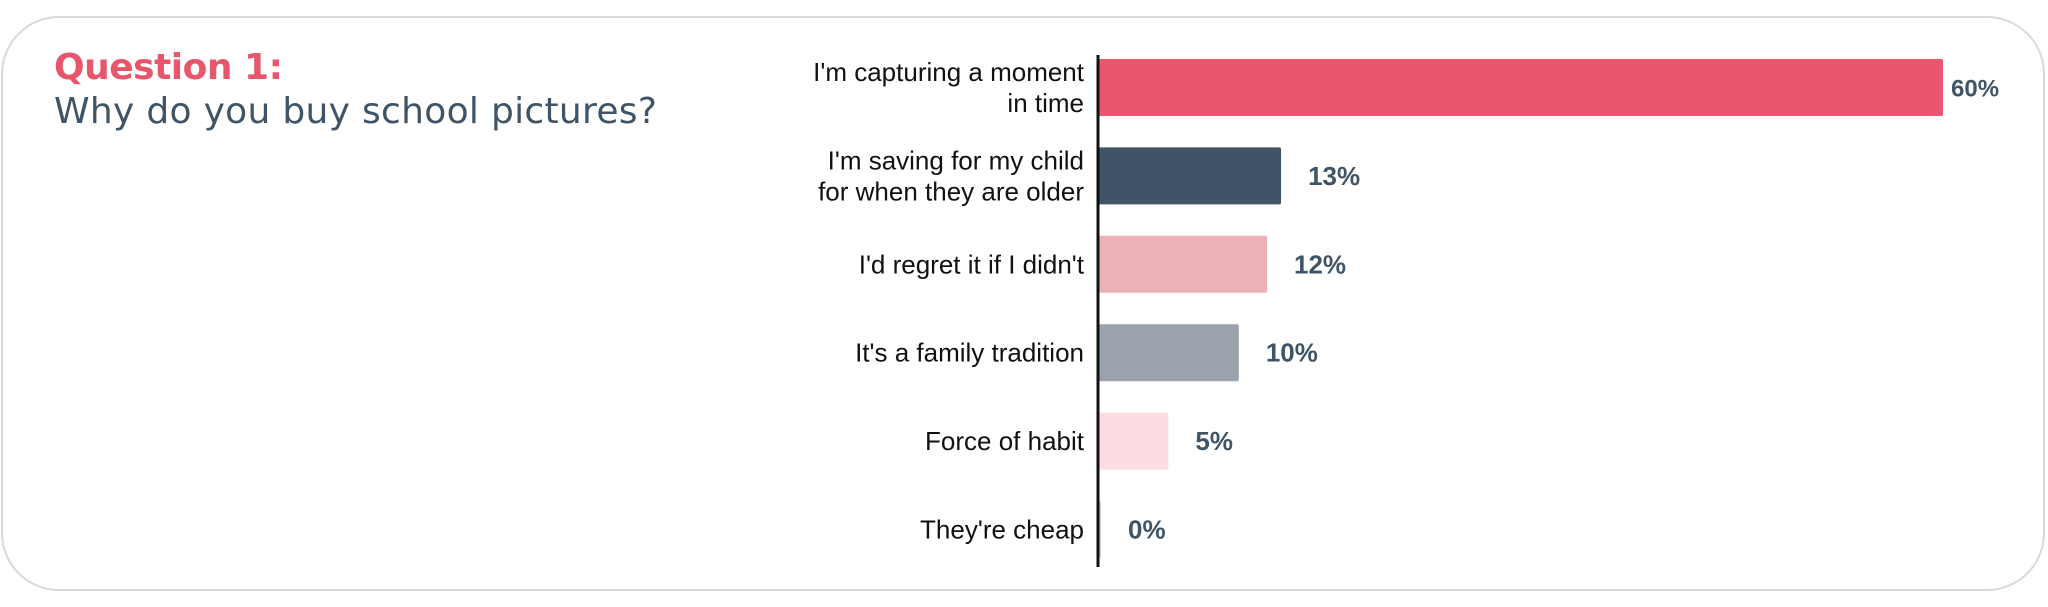 This screenshot has height=607, width=2048. Describe the element at coordinates (1320, 264) in the screenshot. I see `value-label-3: 12%` at that location.